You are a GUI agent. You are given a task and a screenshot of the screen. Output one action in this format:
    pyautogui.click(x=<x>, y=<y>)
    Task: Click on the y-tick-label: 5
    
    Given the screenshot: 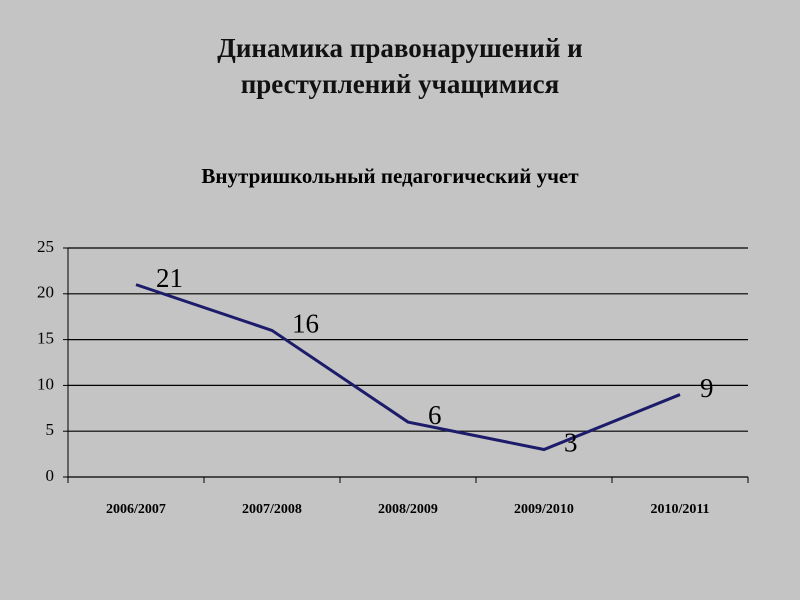 What is the action you would take?
    pyautogui.click(x=50, y=429)
    